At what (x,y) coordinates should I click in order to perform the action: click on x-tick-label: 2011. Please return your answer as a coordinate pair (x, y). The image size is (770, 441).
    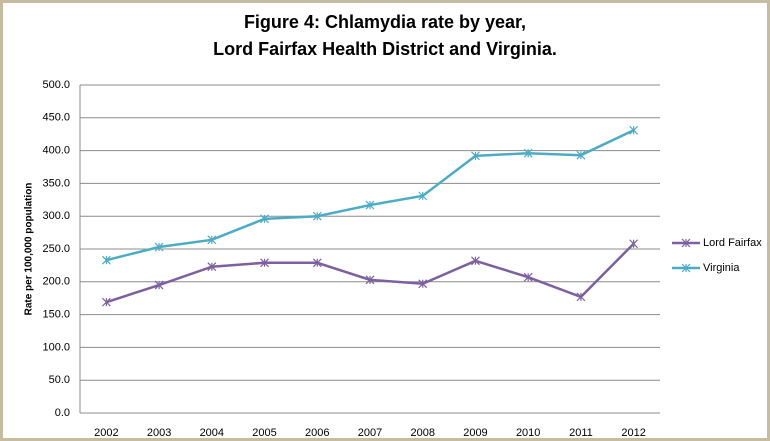
    Looking at the image, I should click on (581, 433).